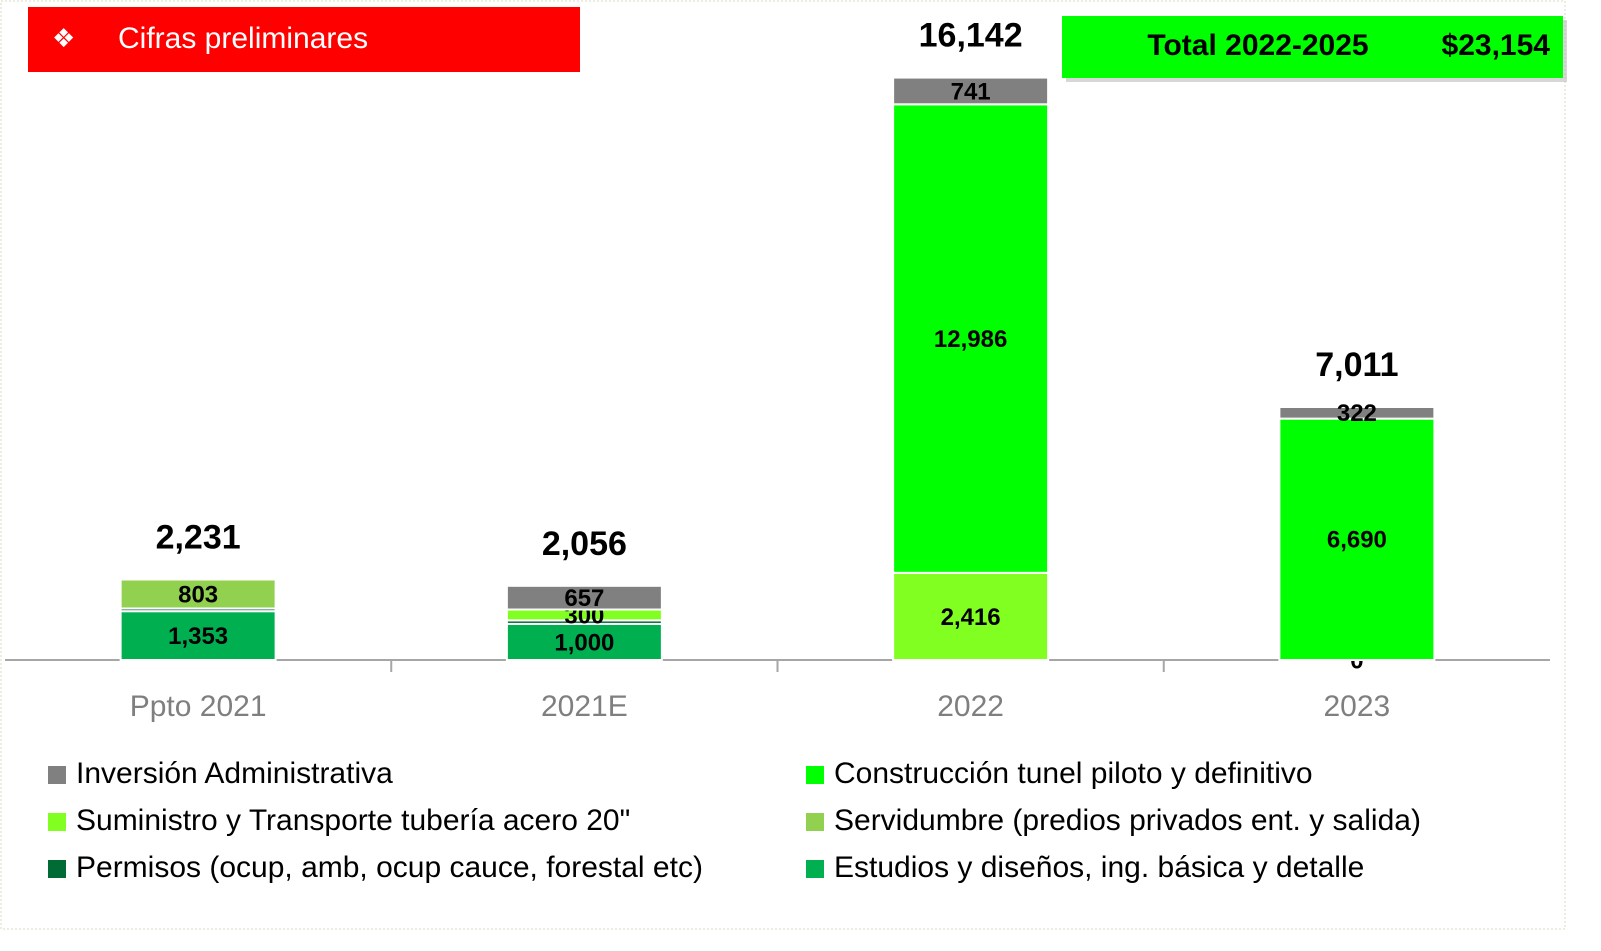 The width and height of the screenshot is (1601, 951). I want to click on data-label: 322, so click(1357, 413).